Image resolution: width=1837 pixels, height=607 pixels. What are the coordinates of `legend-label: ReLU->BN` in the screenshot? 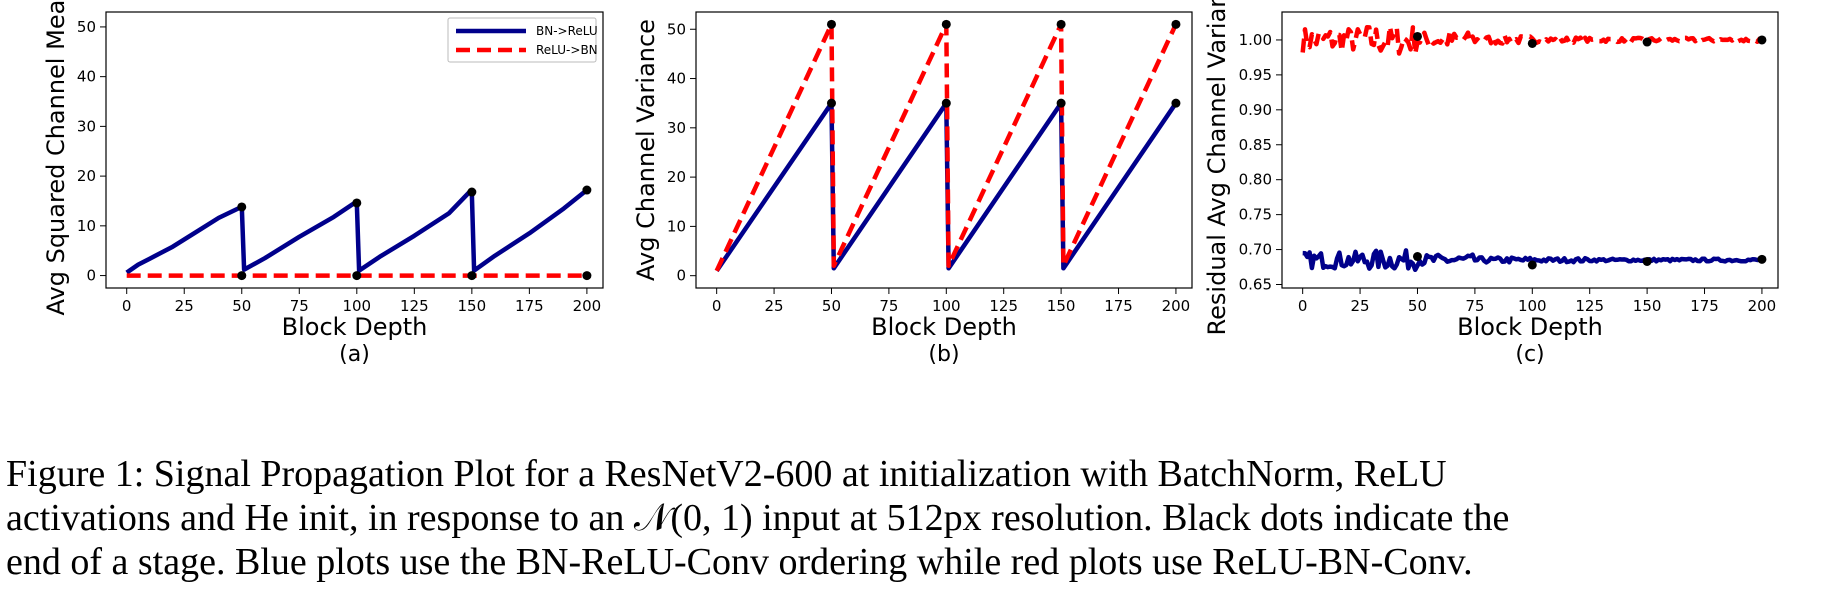 It's located at (567, 50).